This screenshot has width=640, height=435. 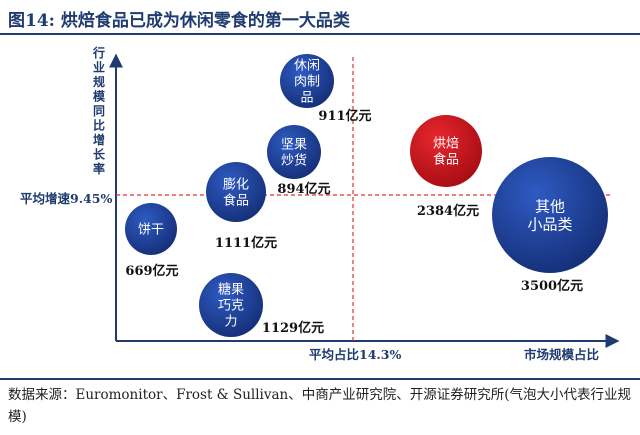 I want to click on source-divider, so click(x=320, y=379).